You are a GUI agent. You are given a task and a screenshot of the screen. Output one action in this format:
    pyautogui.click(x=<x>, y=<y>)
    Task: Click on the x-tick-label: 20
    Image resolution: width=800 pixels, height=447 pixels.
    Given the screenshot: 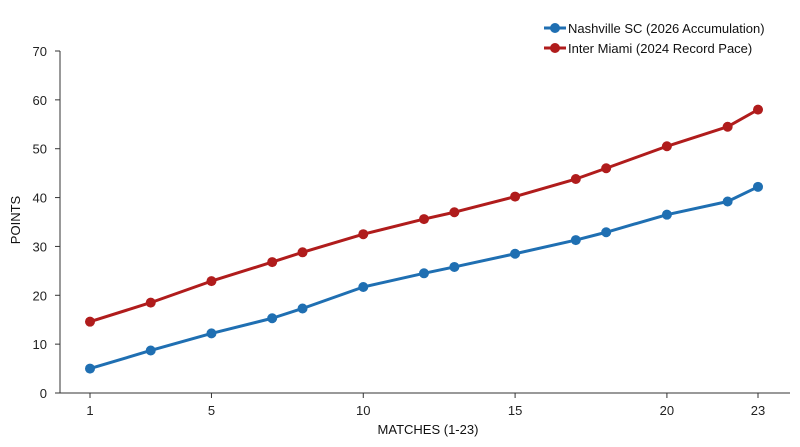 What is the action you would take?
    pyautogui.click(x=667, y=410)
    